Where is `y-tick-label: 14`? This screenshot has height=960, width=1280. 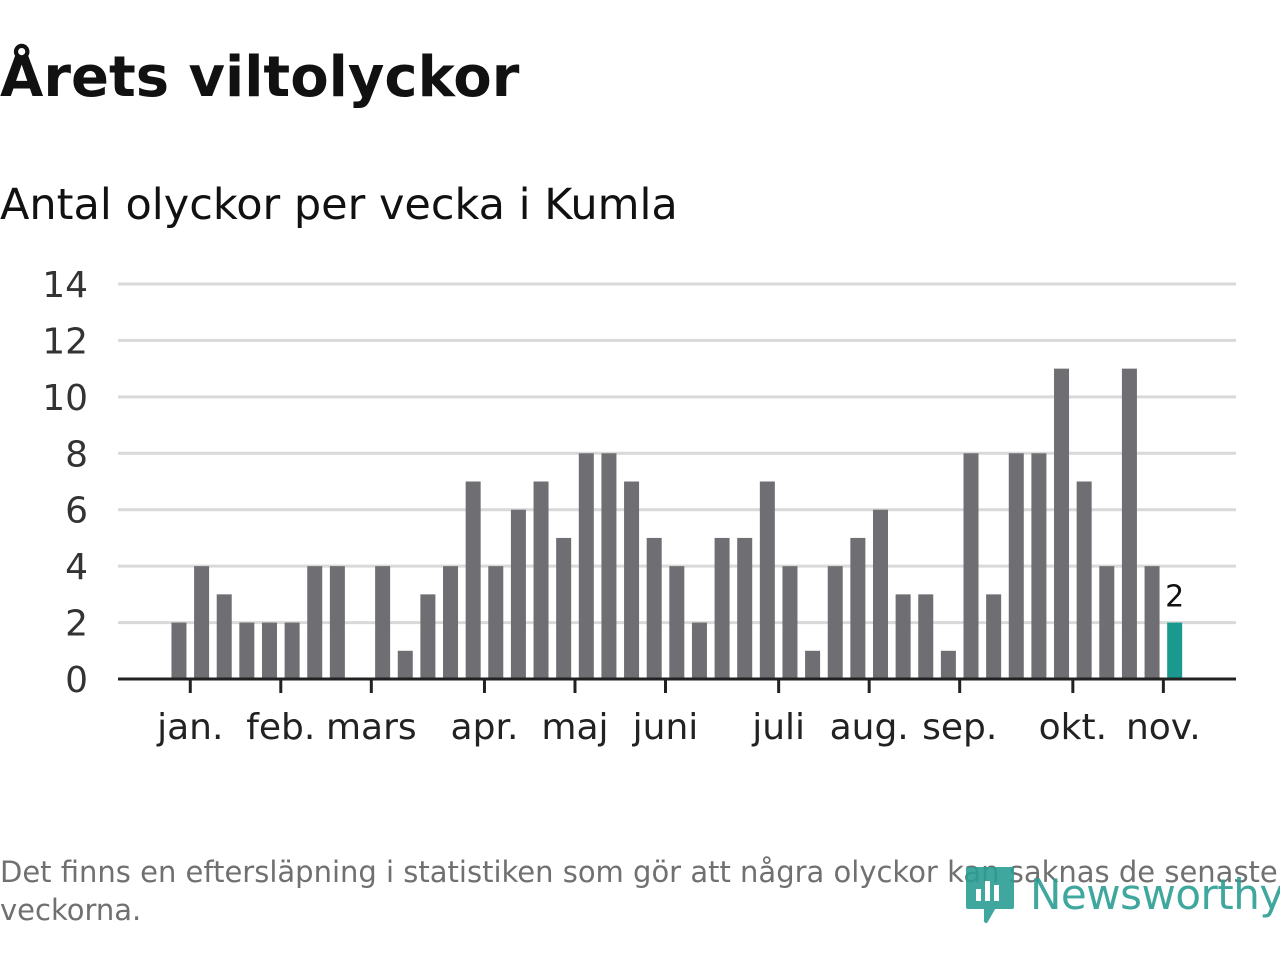
y-tick-label: 14 is located at coordinates (65, 285).